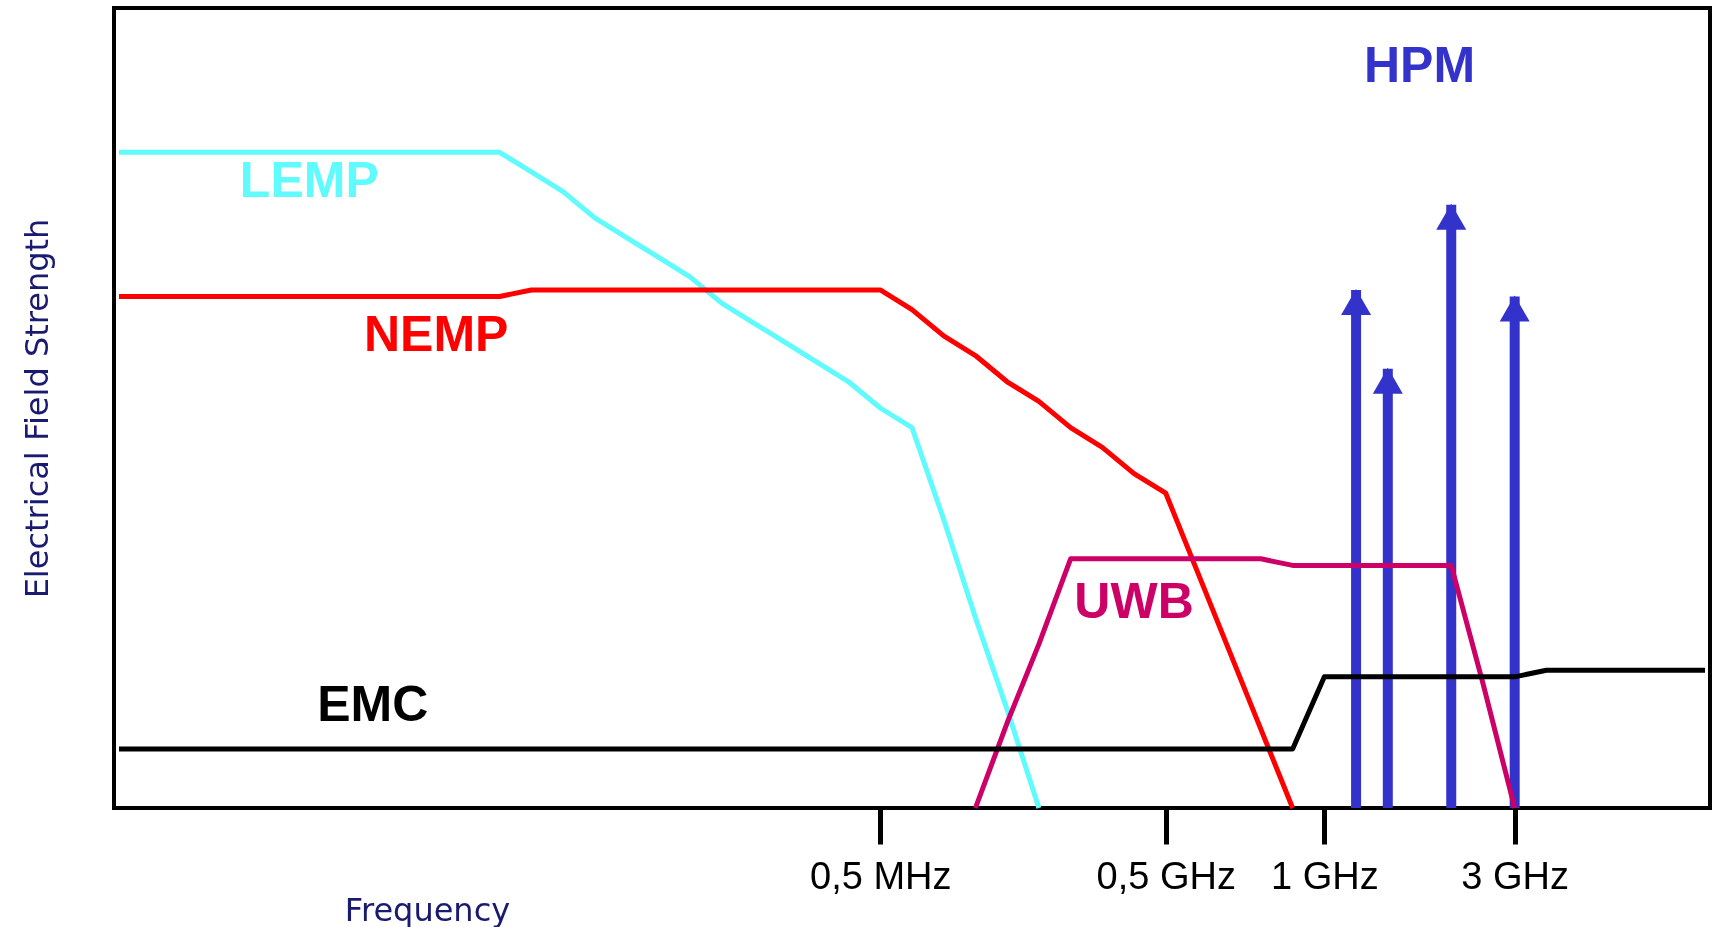 The width and height of the screenshot is (1715, 927). I want to click on x-tick-label: 0,5 GHz, so click(1166, 875).